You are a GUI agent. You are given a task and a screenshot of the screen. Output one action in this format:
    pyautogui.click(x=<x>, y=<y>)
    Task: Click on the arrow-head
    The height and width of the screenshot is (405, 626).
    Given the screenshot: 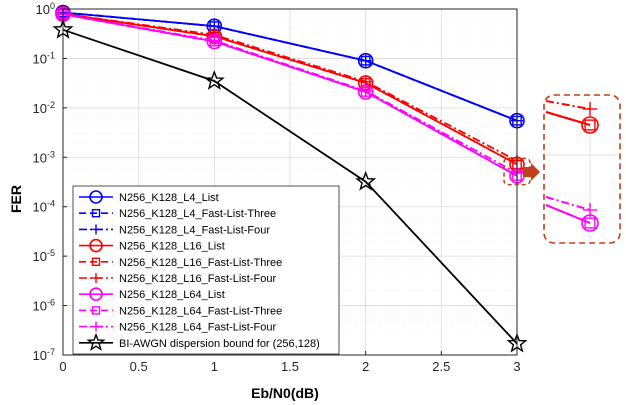 What is the action you would take?
    pyautogui.click(x=535, y=172)
    